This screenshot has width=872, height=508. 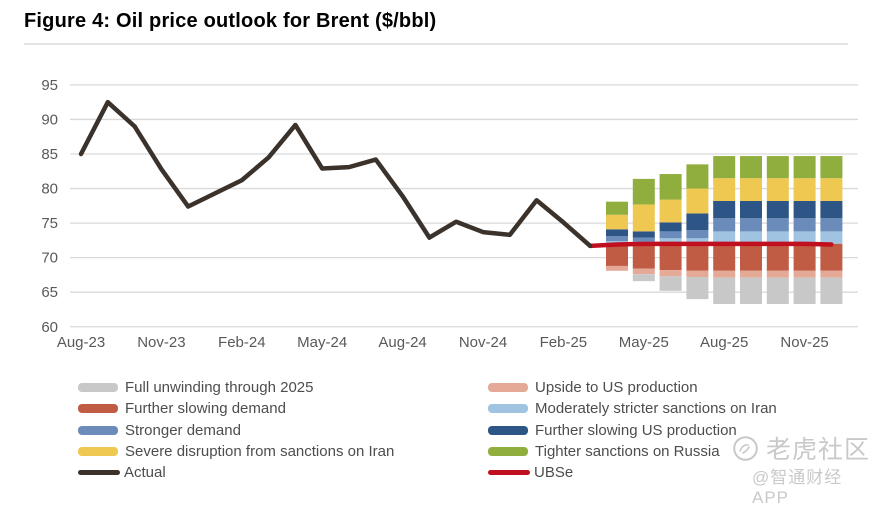 What do you see at coordinates (49, 292) in the screenshot?
I see `y-tick-label: 65` at bounding box center [49, 292].